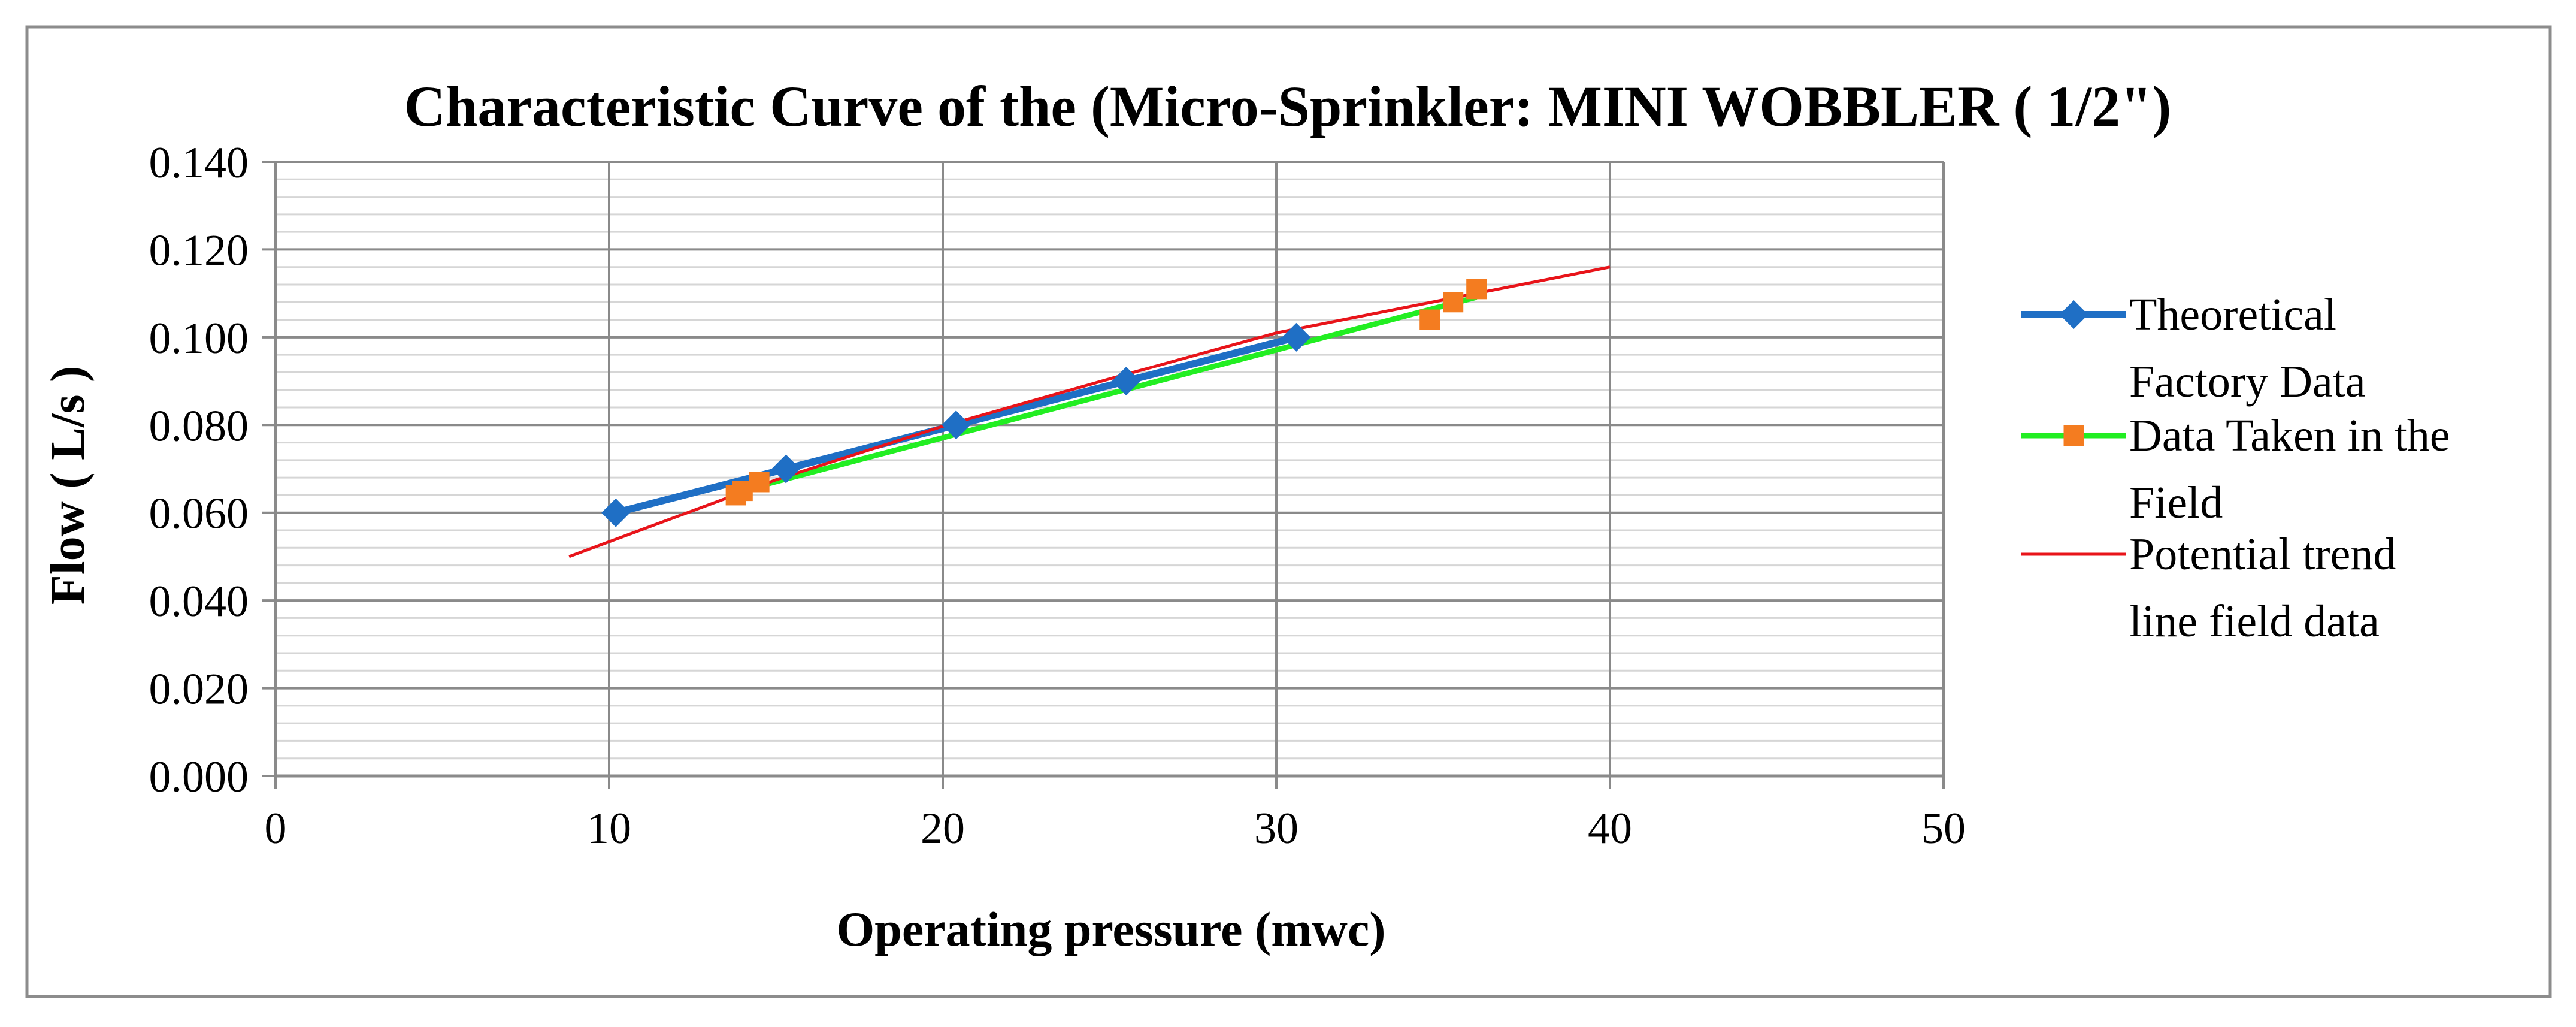  I want to click on legend-theoretical-label: Factory Data, so click(2247, 382).